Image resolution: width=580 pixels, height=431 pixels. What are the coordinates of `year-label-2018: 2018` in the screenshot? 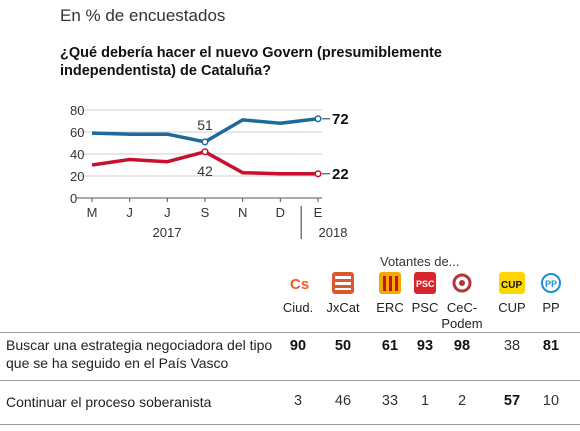 It's located at (333, 232).